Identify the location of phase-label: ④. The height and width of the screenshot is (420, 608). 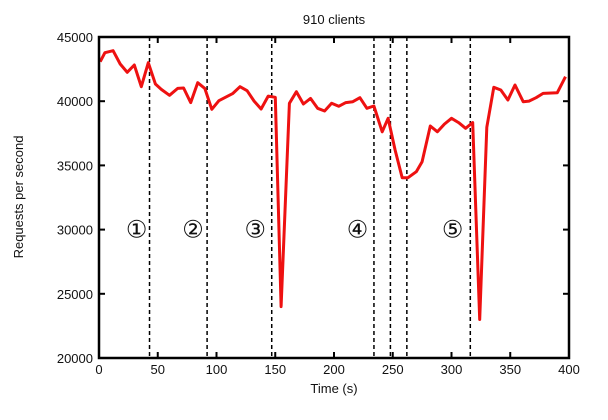
(358, 230).